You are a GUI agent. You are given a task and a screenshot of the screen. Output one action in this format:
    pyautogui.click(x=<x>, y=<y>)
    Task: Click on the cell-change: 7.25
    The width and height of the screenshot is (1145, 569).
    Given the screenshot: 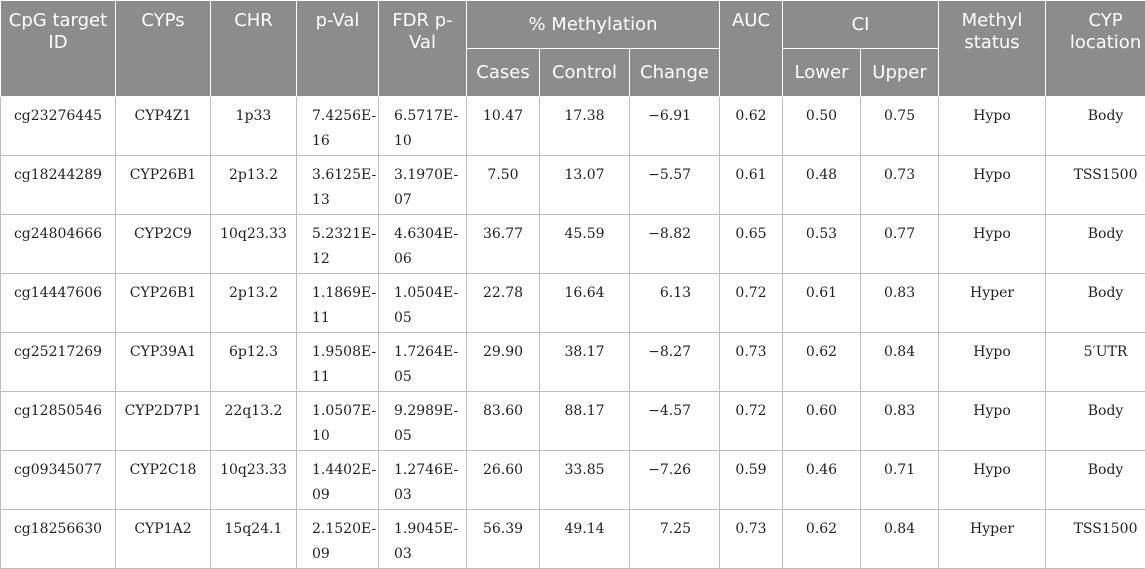 What is the action you would take?
    pyautogui.click(x=674, y=539)
    